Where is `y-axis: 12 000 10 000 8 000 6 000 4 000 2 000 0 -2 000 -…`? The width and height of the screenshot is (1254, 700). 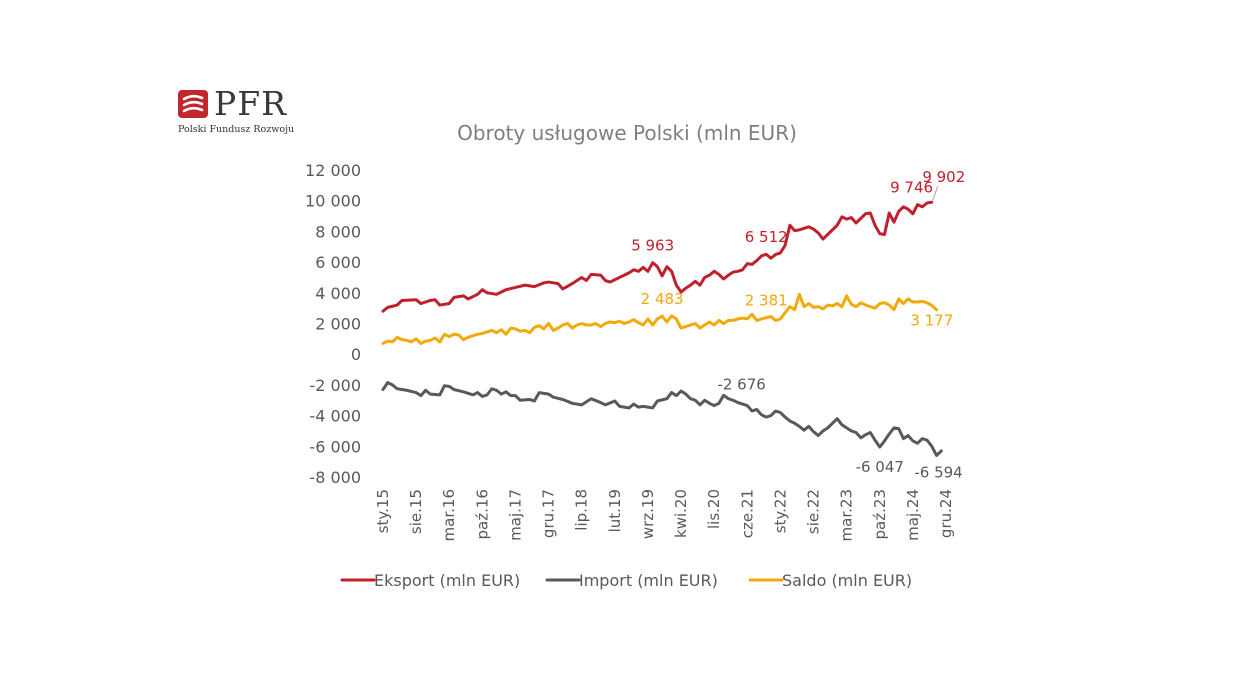
y-axis: 12 000 10 000 8 000 6 000 4 000 2 000 0 -2 000 -… is located at coordinates (333, 324).